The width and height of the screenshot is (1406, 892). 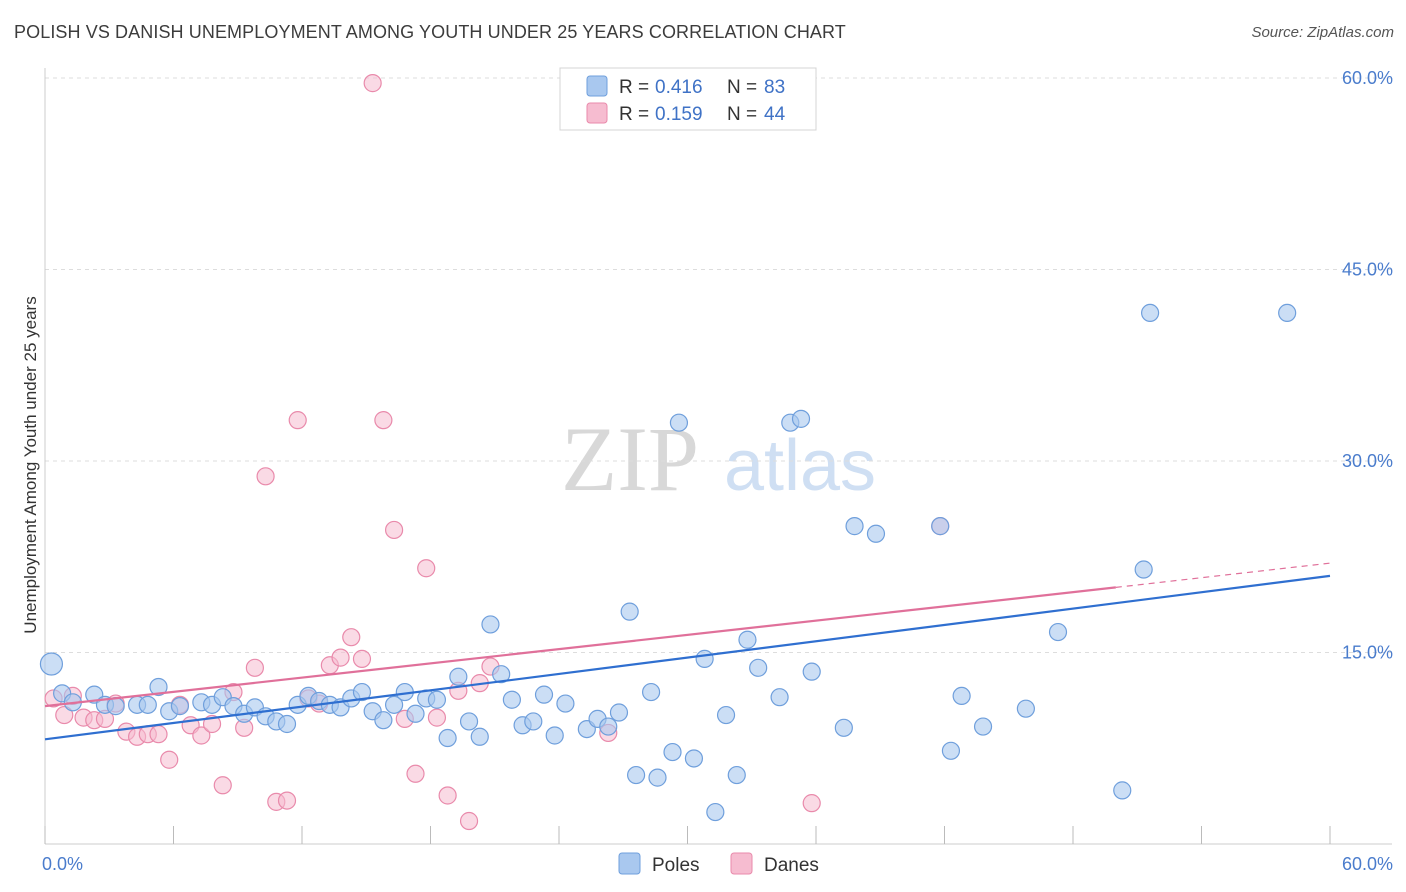 I want to click on legend-r-label-poles: R =, so click(x=634, y=87).